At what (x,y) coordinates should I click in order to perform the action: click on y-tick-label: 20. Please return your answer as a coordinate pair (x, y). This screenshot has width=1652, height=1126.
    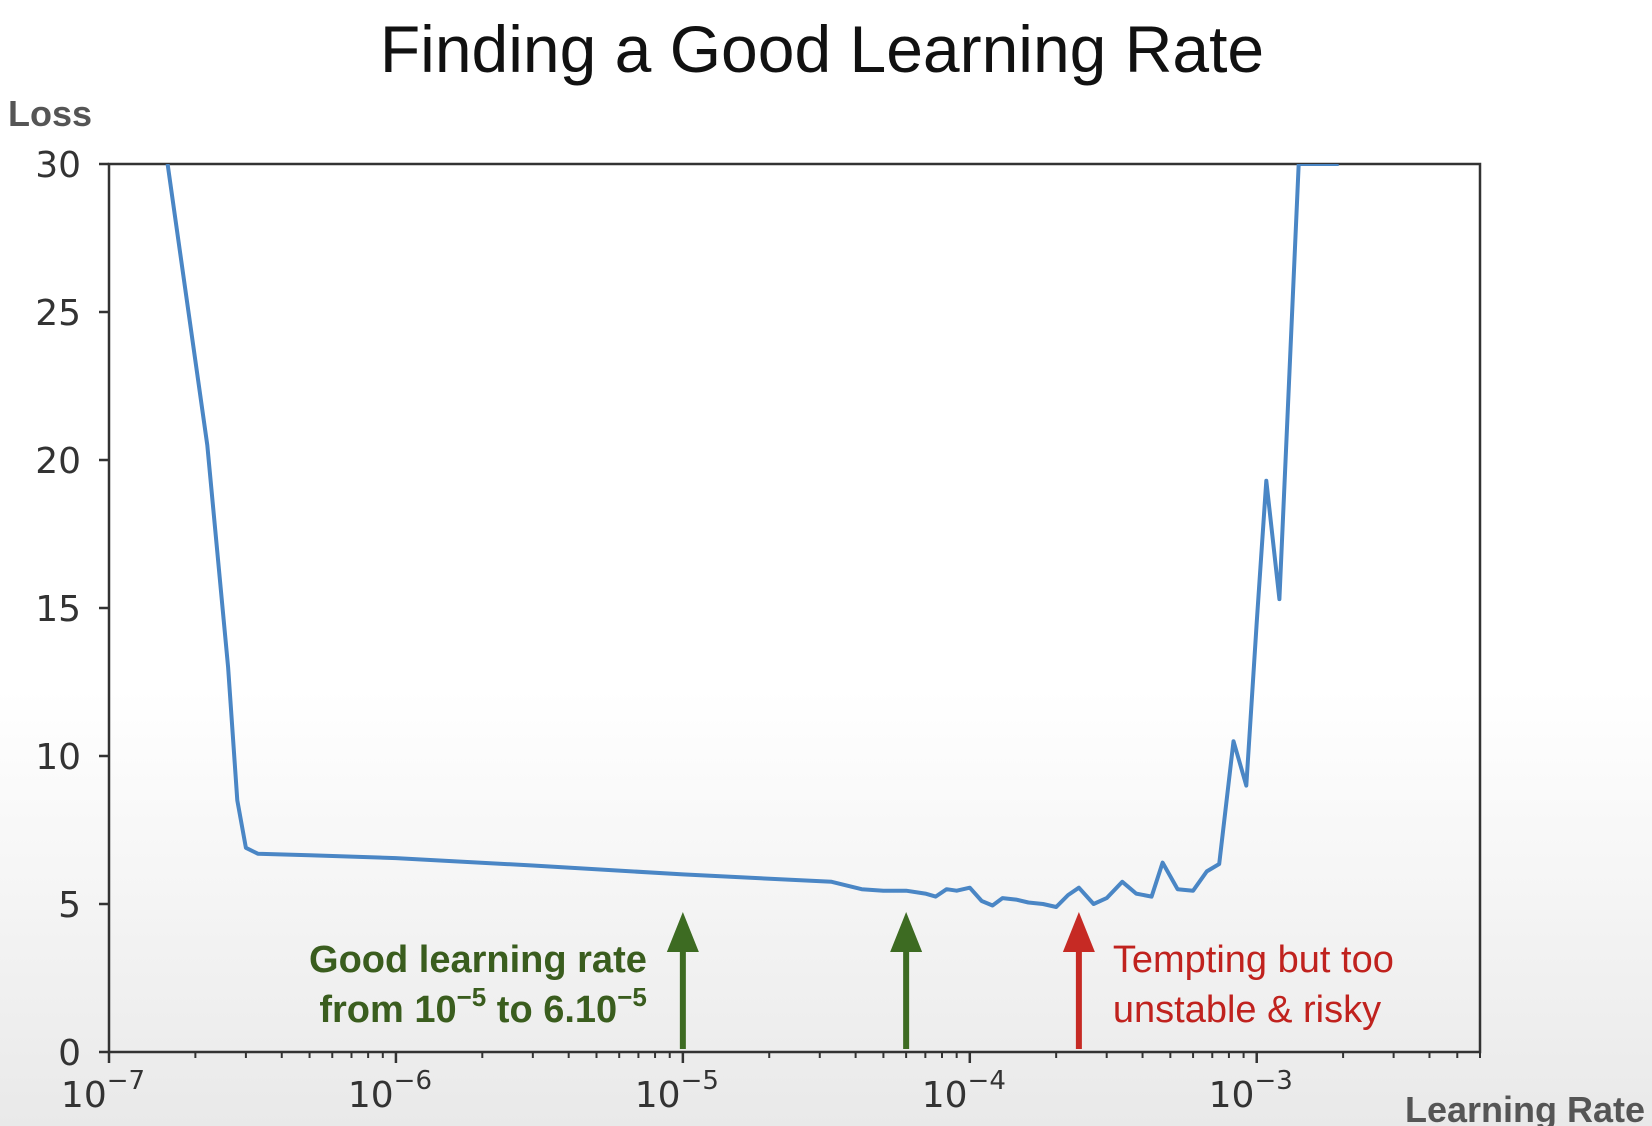
    Looking at the image, I should click on (58, 461).